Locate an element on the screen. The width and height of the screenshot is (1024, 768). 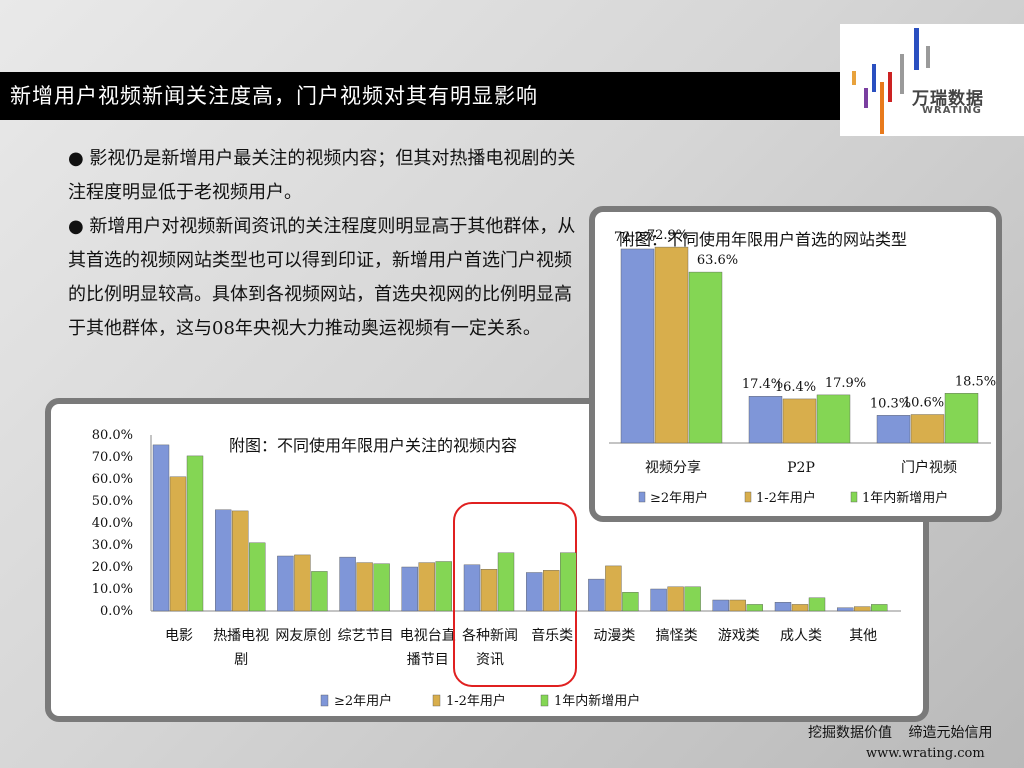
x-tick-label: 视频分享 is located at coordinates (673, 467).